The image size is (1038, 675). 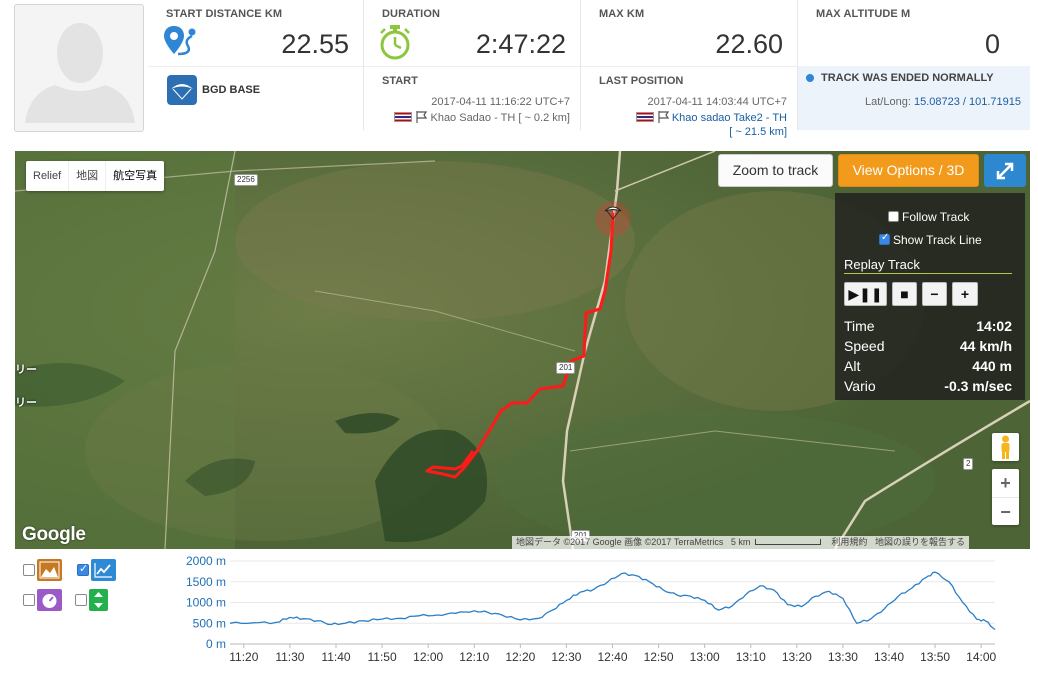 What do you see at coordinates (787, 542) in the screenshot?
I see `scale-bar` at bounding box center [787, 542].